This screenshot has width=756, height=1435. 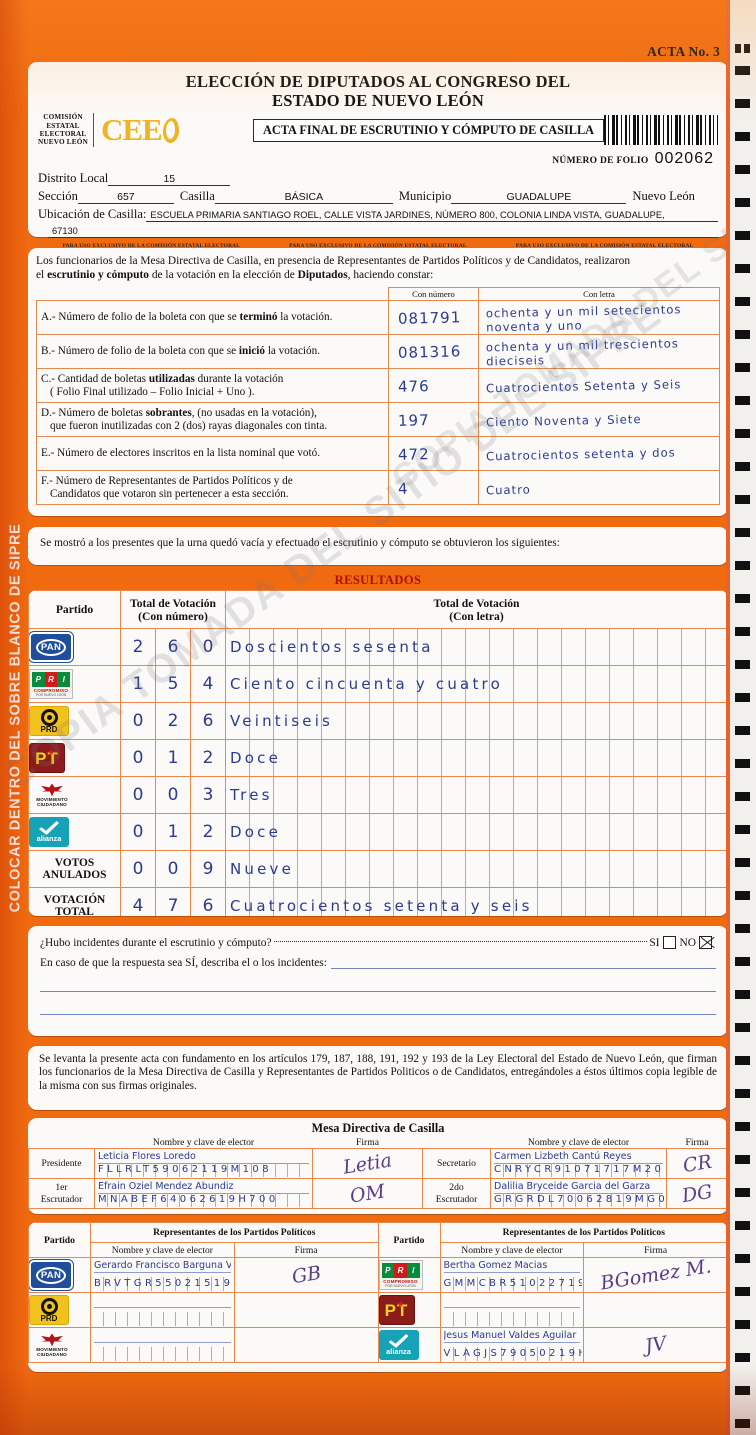 I want to click on result-alianza-digit-2: 1, so click(x=173, y=832).